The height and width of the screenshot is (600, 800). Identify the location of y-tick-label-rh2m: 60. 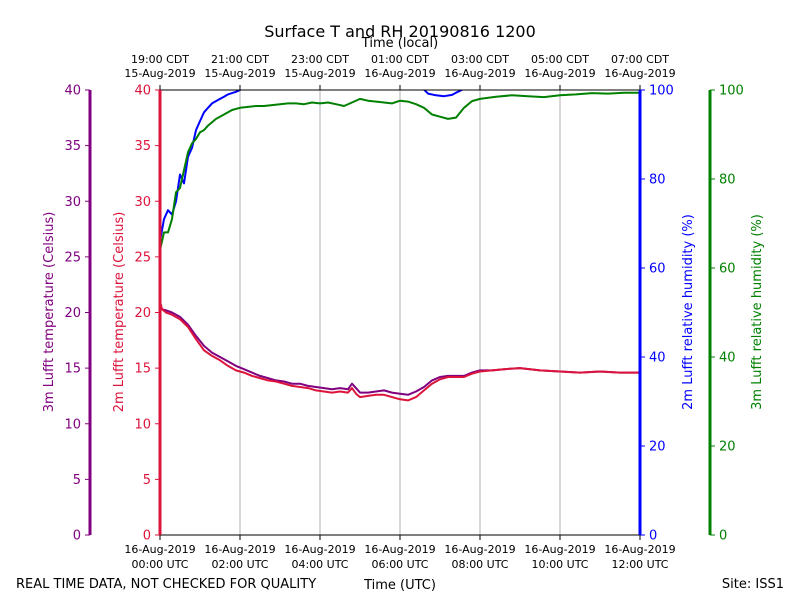
(657, 269).